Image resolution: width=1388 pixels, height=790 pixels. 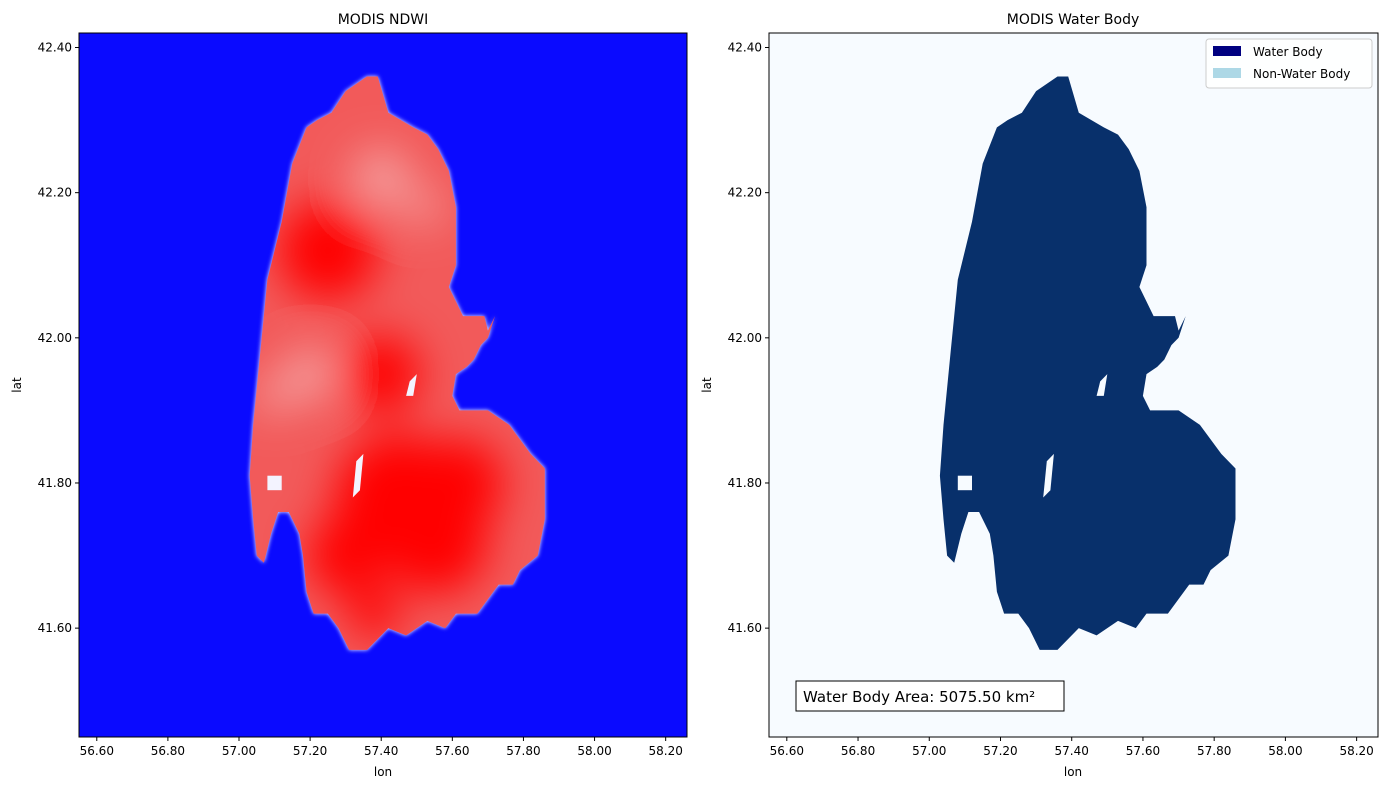 I want to click on ndwi-x-axis-label: lon, so click(x=383, y=772).